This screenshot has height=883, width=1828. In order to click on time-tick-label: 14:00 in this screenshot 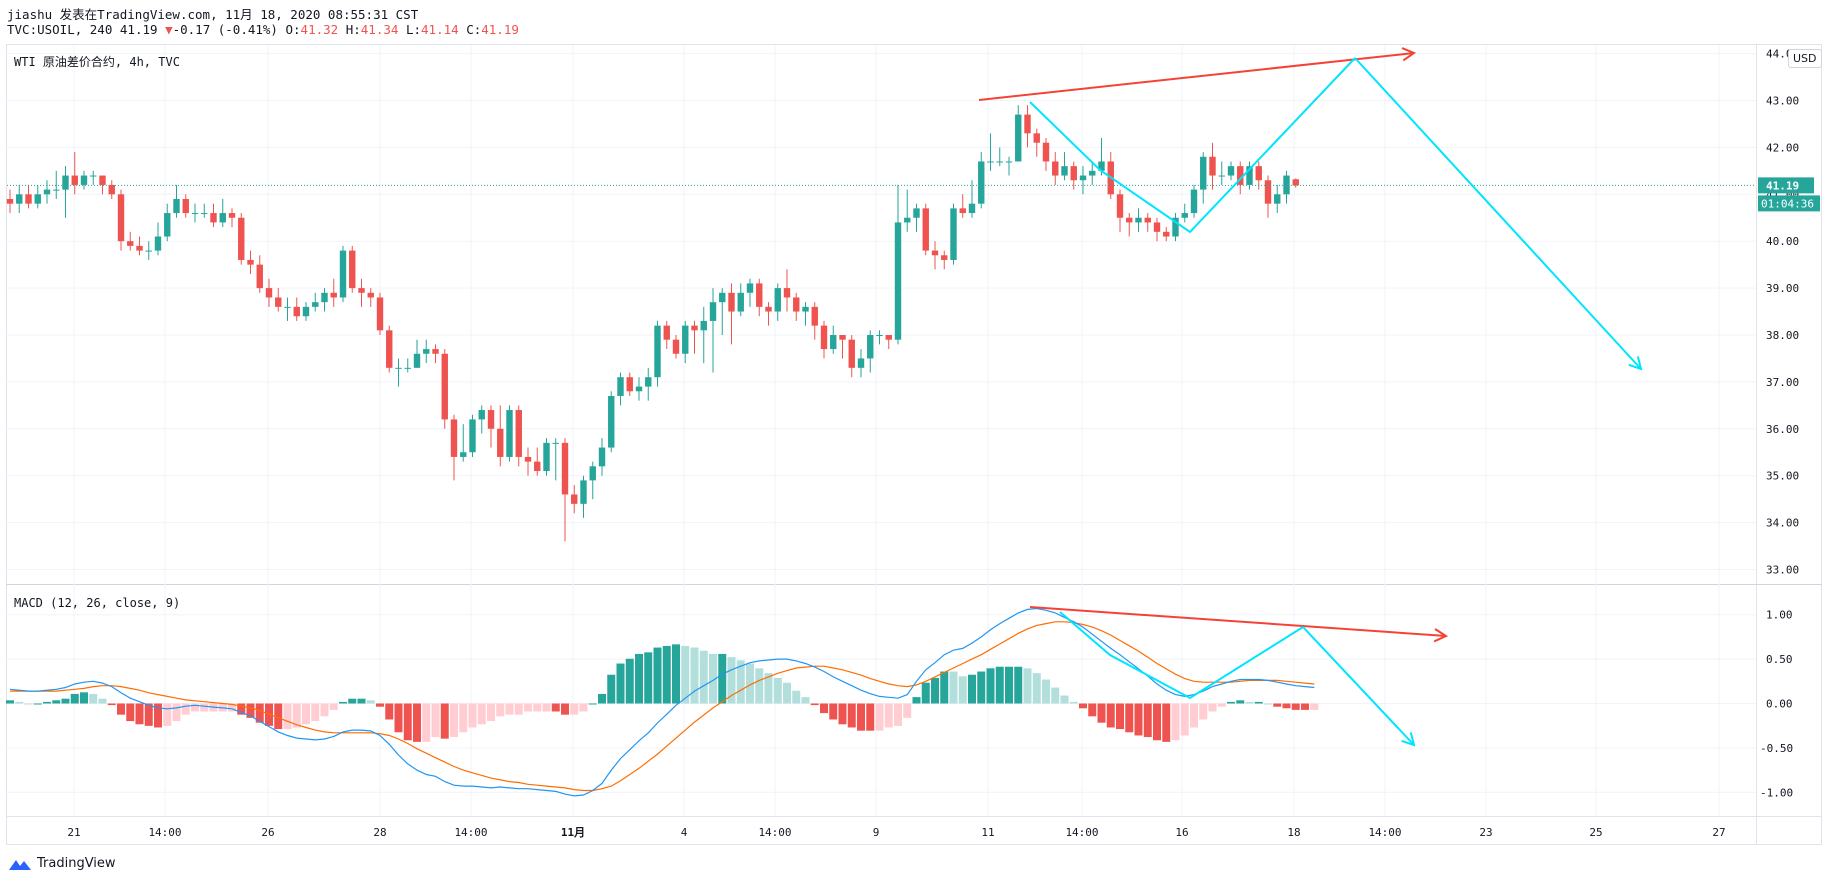, I will do `click(1081, 832)`.